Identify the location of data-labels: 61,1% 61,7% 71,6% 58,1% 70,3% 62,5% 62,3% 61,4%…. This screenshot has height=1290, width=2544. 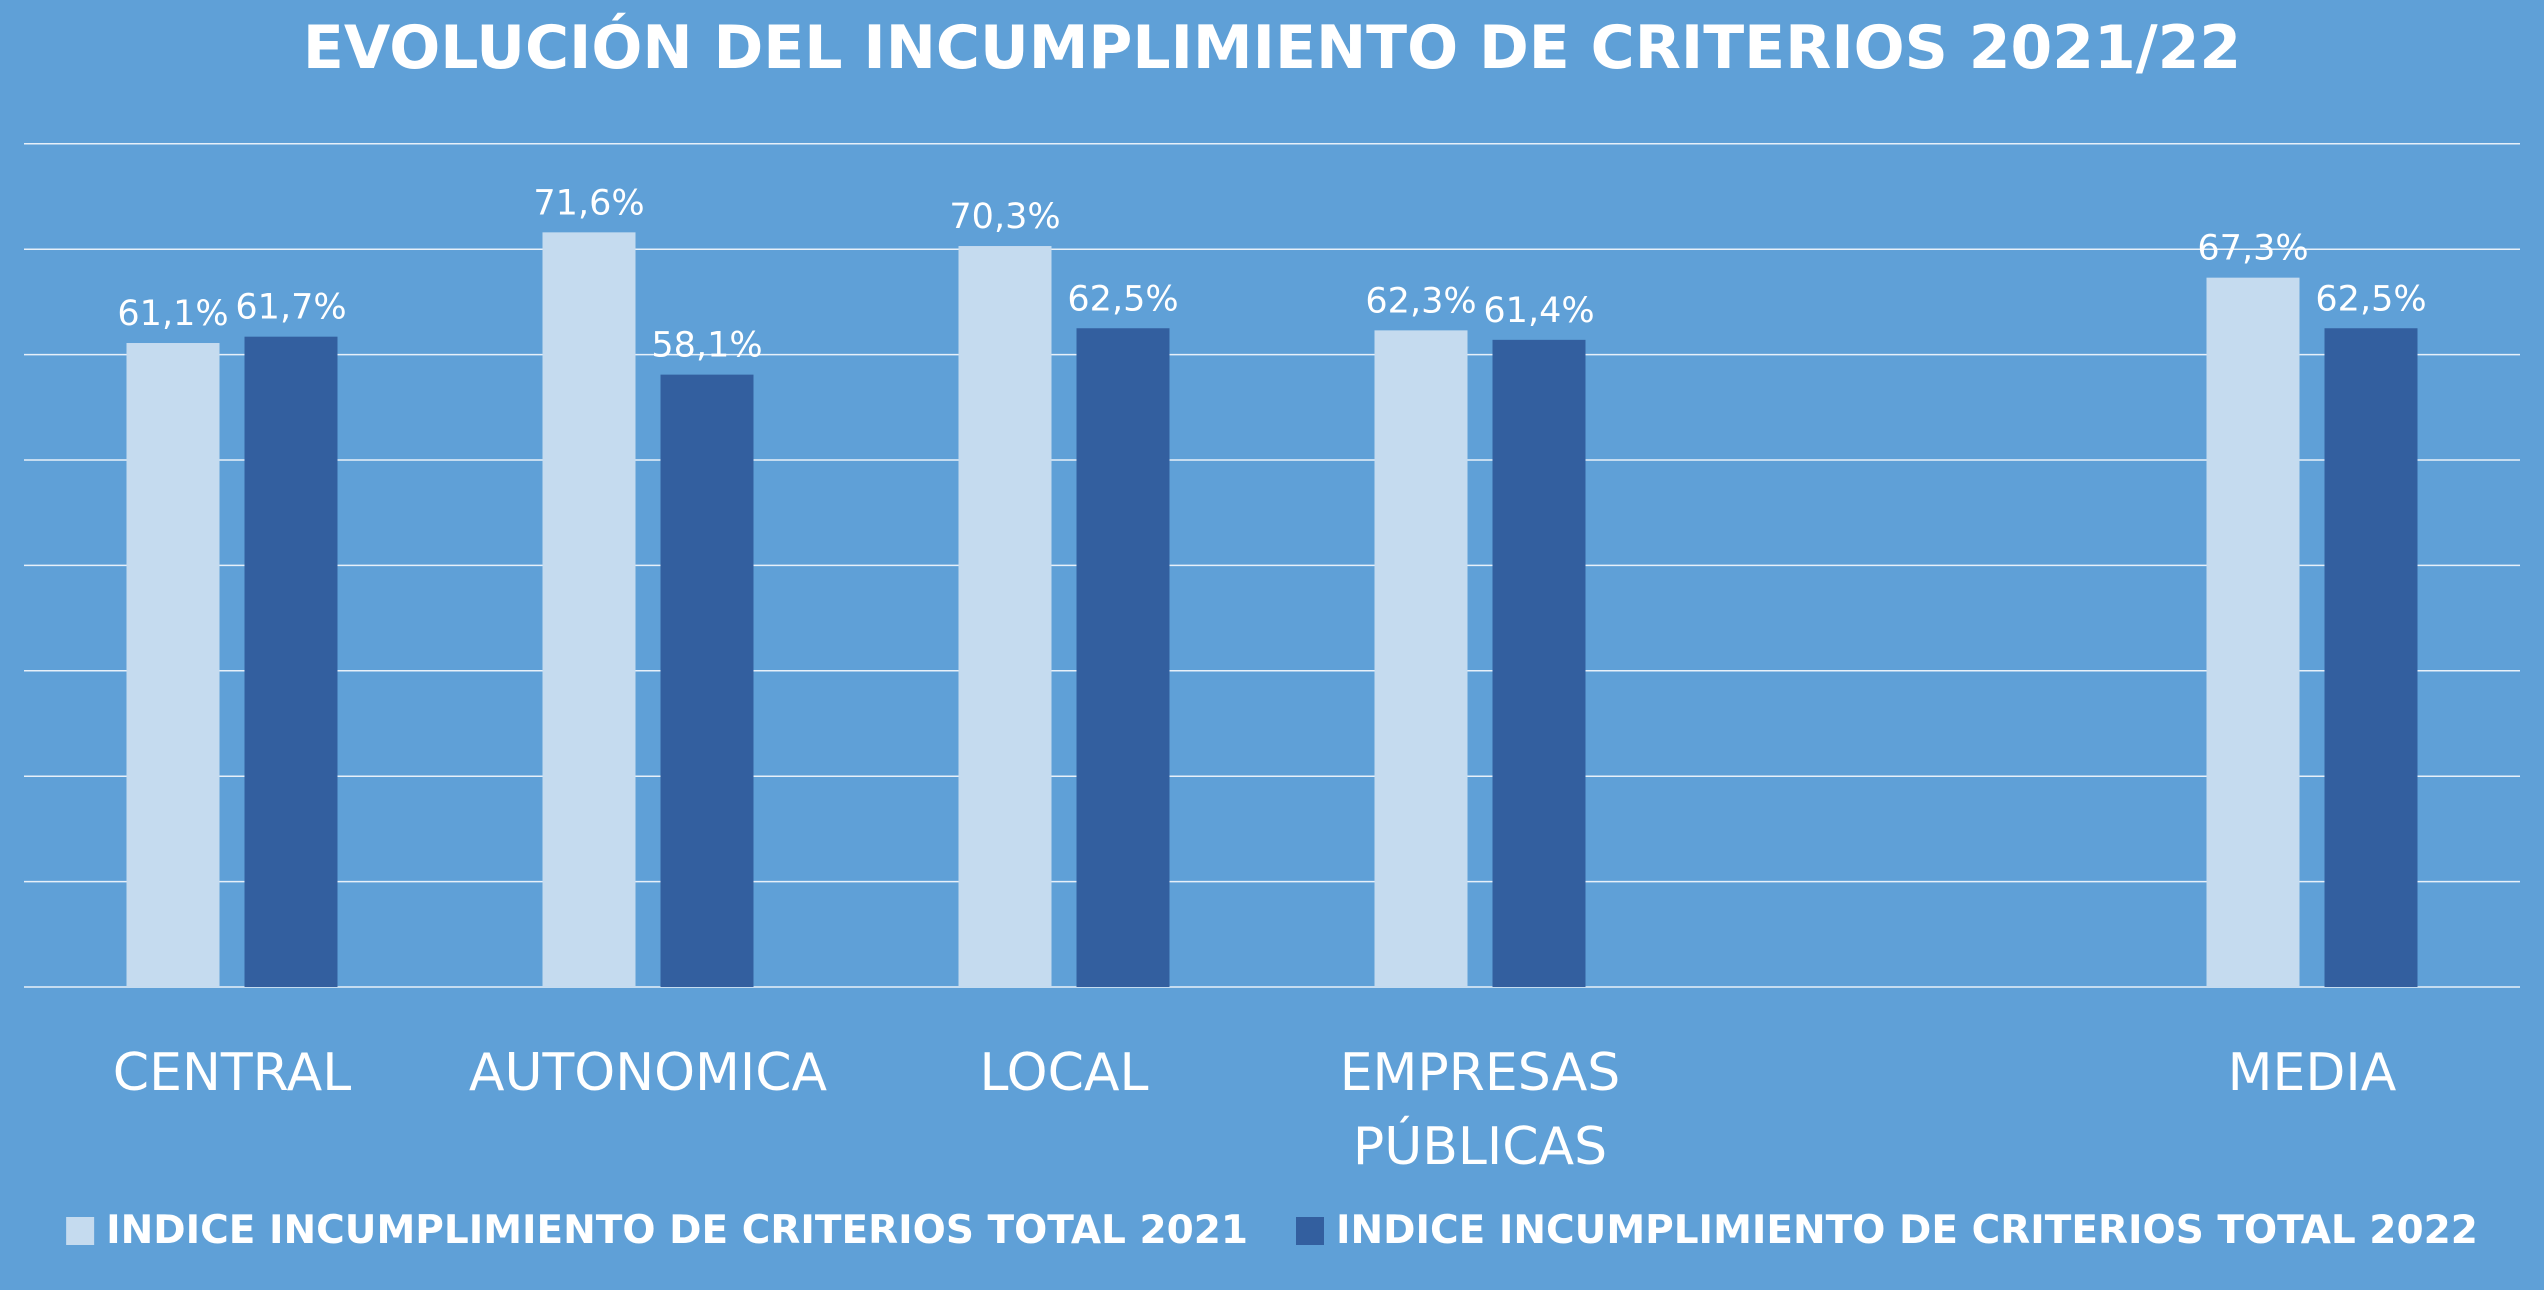
(1271, 274).